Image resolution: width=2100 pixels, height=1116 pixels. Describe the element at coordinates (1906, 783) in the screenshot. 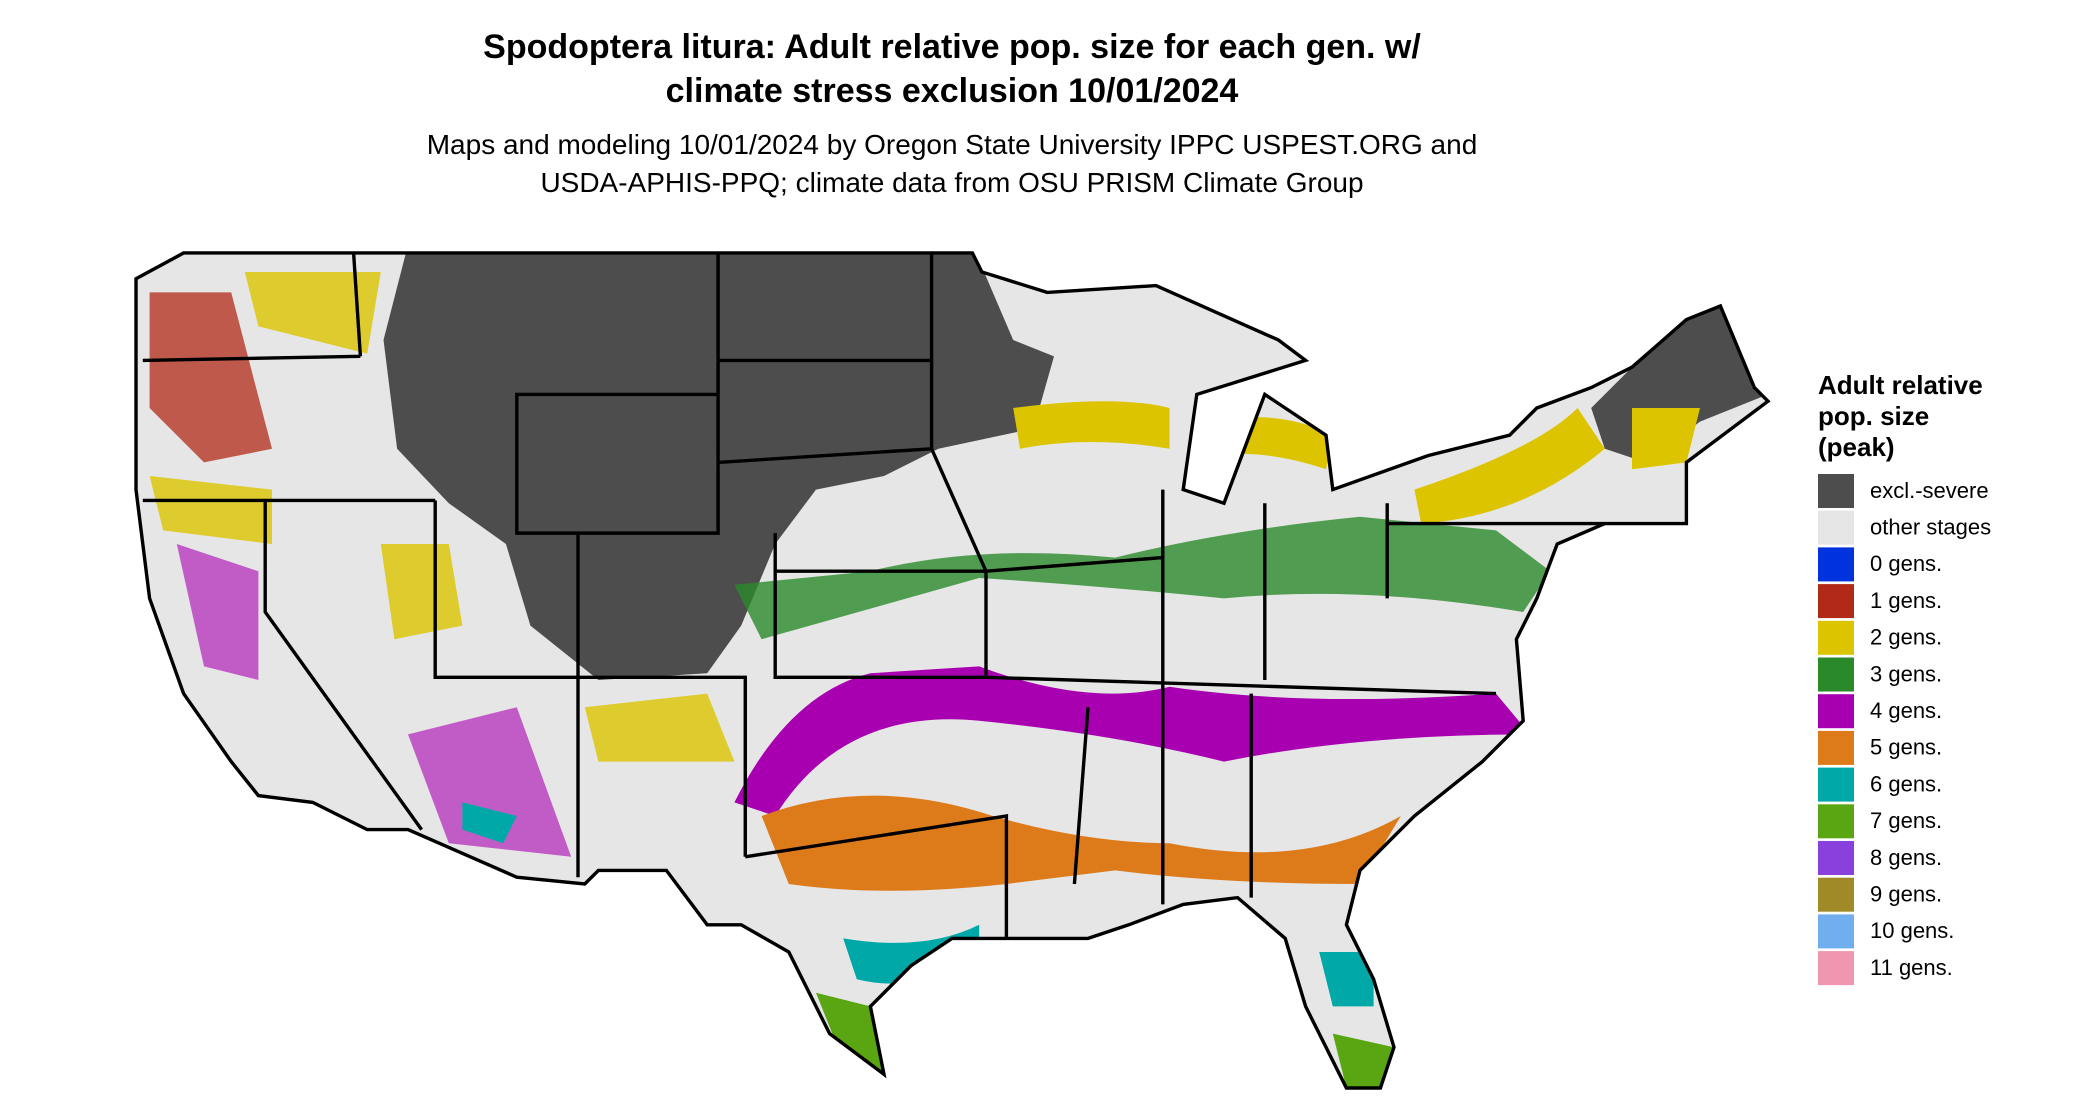

I see `legend-label: 6 gens.` at that location.